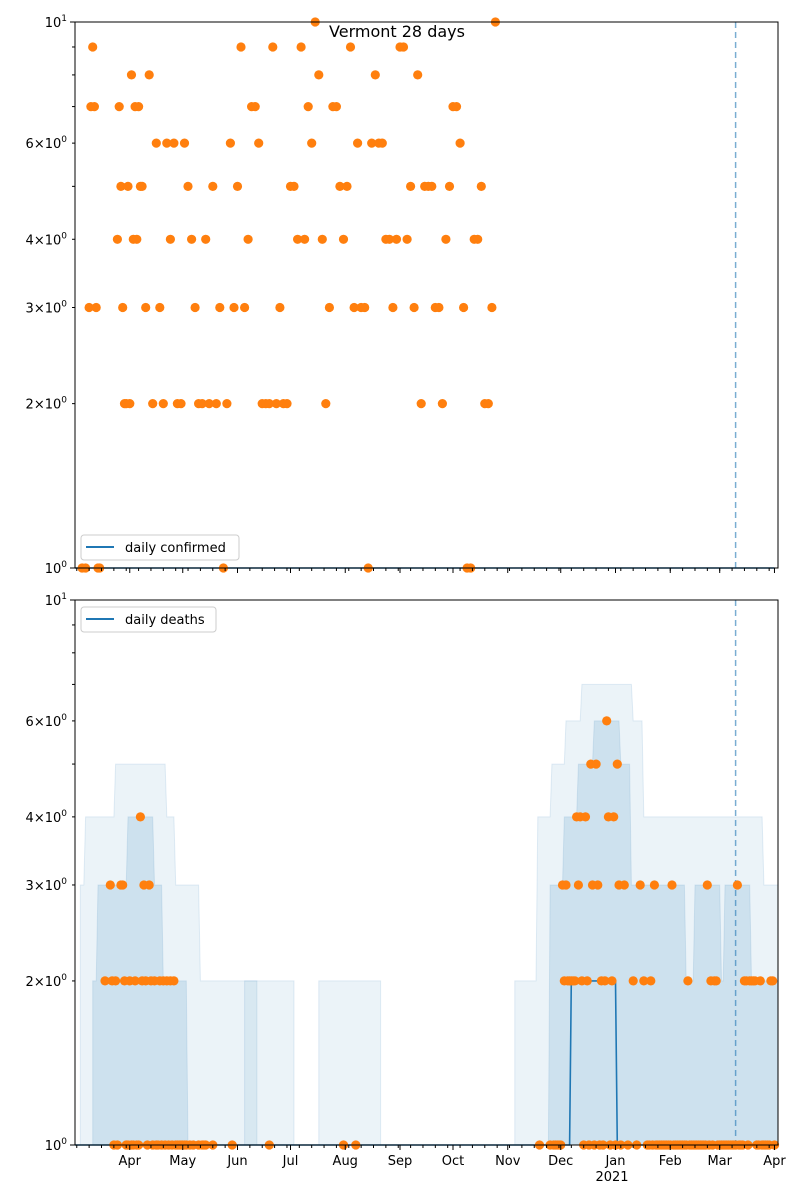 This screenshot has height=1200, width=800. Describe the element at coordinates (646, 914) in the screenshot. I see `deaths-confidence-band` at that location.